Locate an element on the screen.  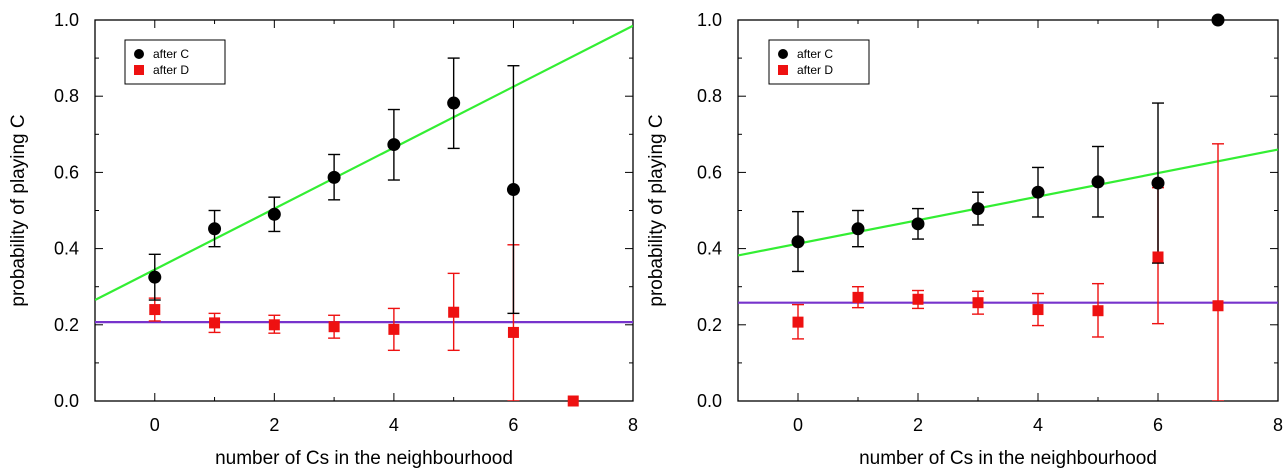
fit-line-after-c is located at coordinates (1008, 202).